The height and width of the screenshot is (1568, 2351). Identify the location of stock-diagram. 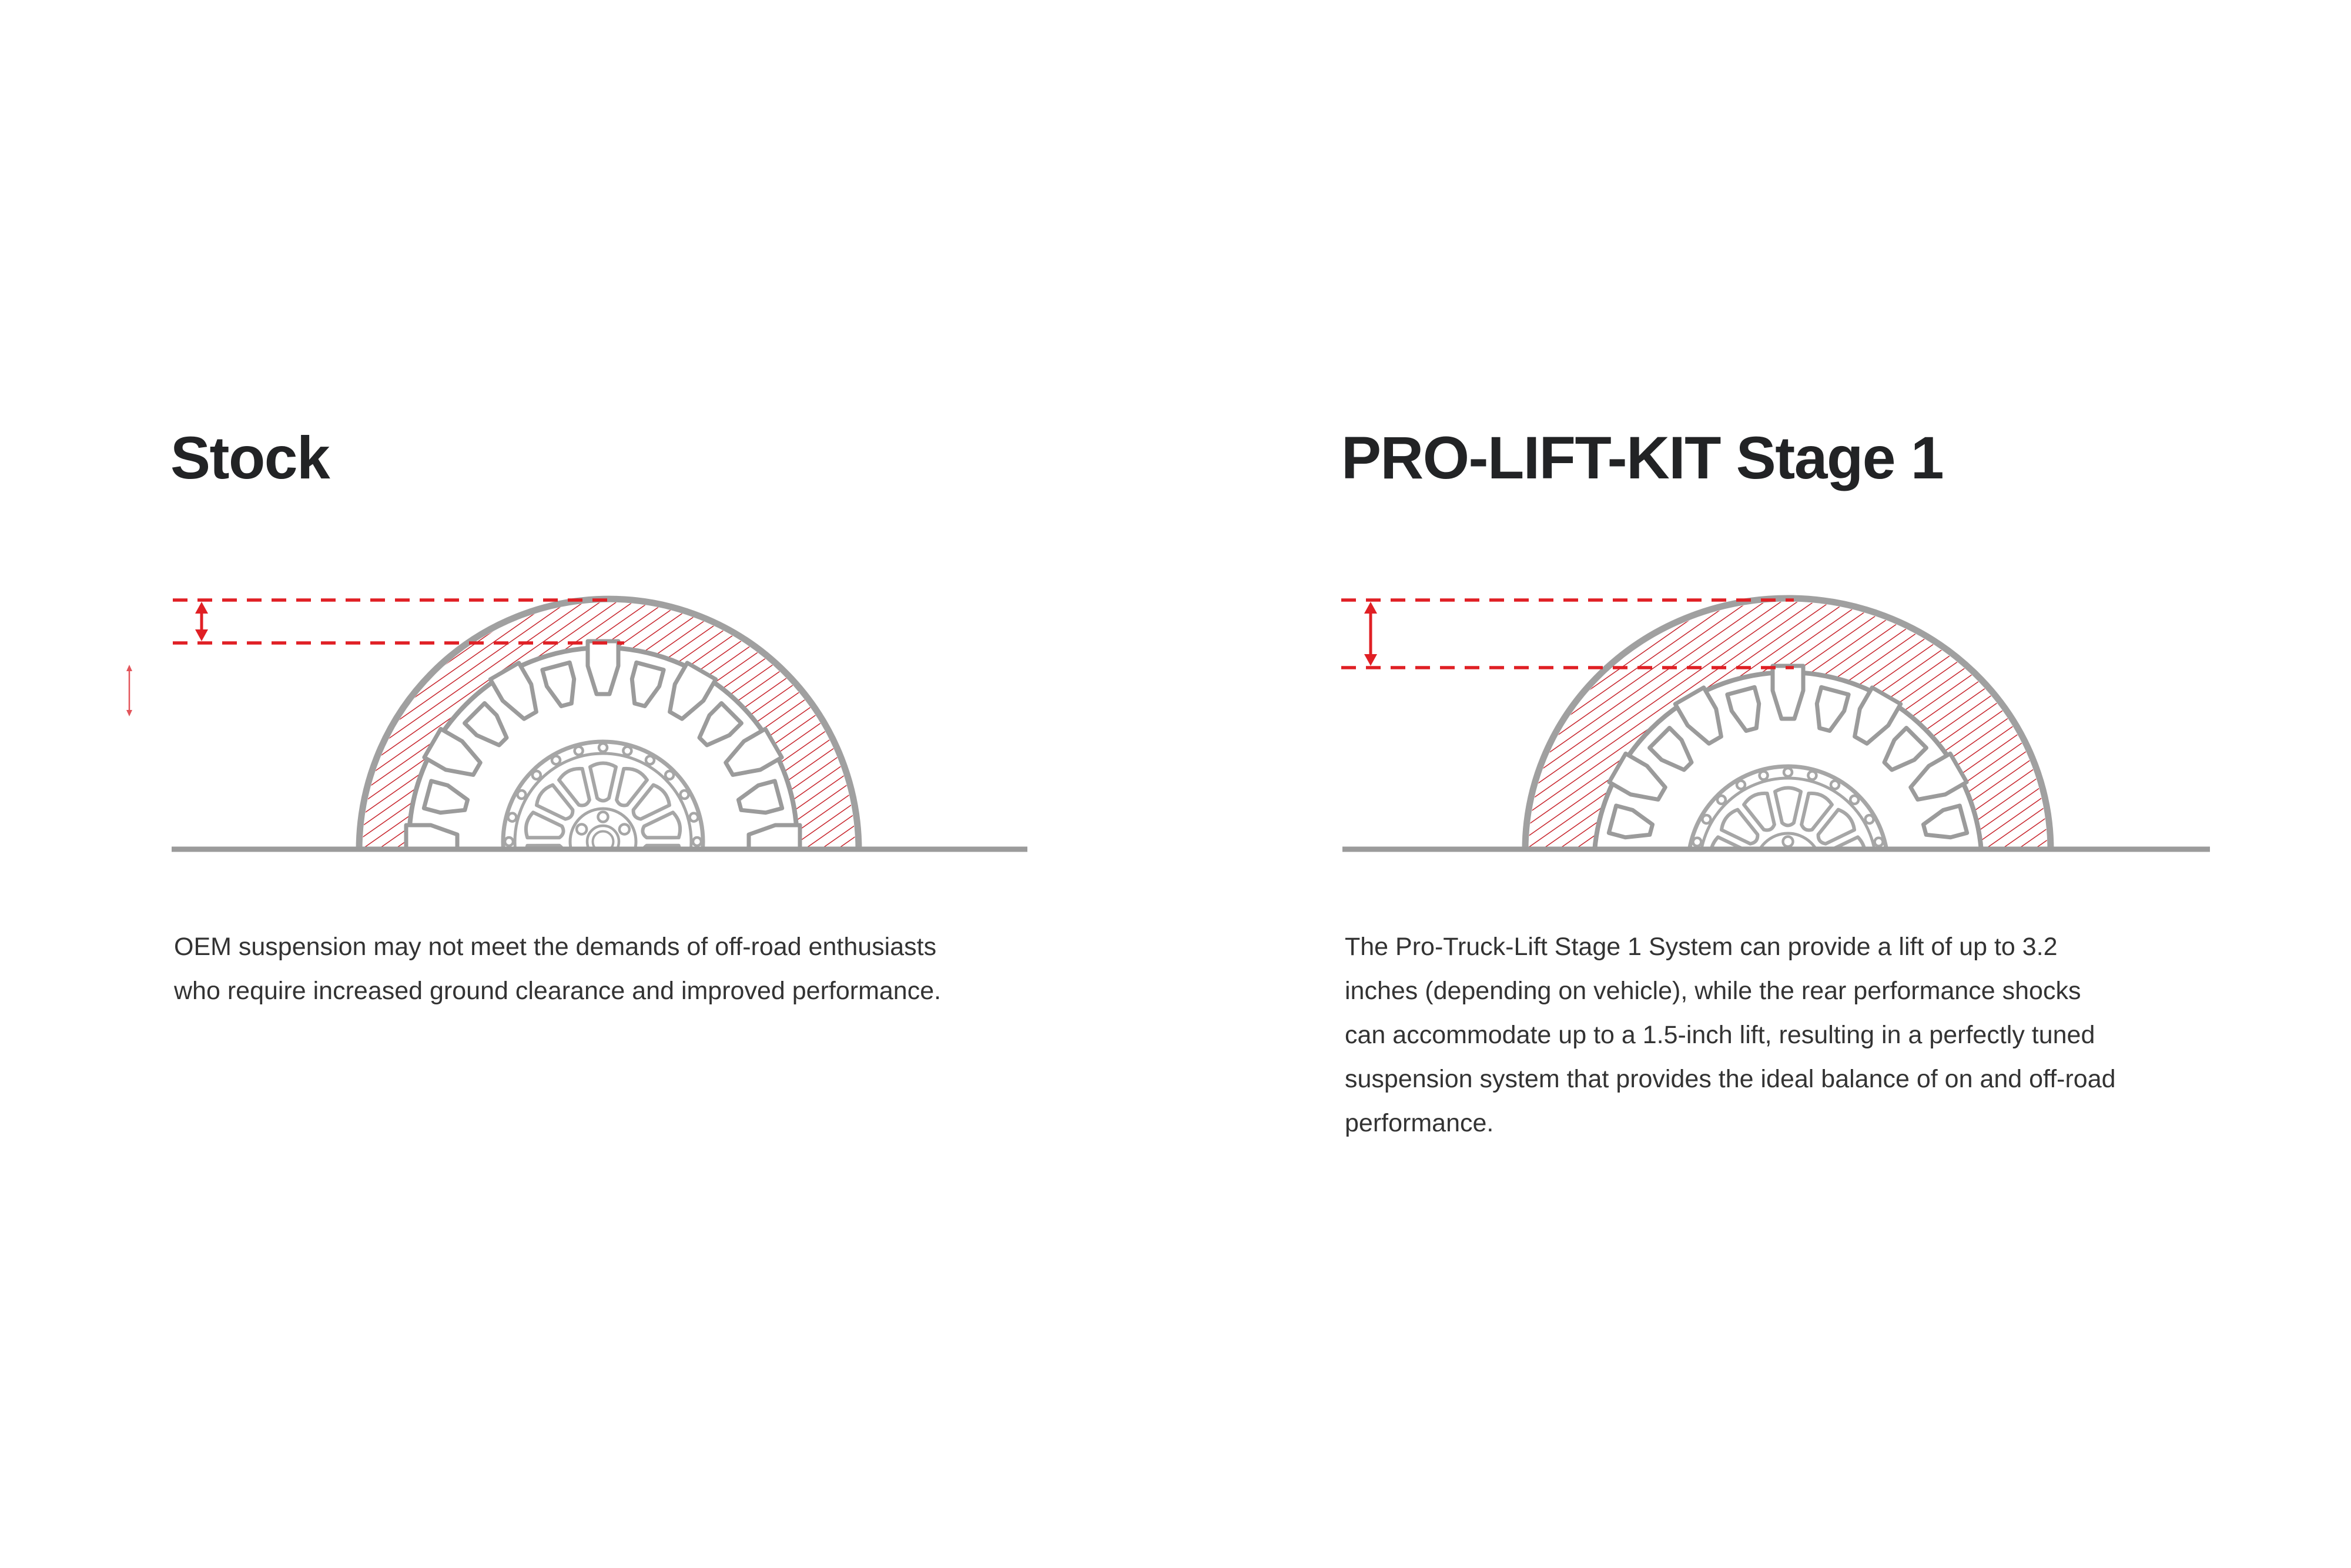
(576, 723).